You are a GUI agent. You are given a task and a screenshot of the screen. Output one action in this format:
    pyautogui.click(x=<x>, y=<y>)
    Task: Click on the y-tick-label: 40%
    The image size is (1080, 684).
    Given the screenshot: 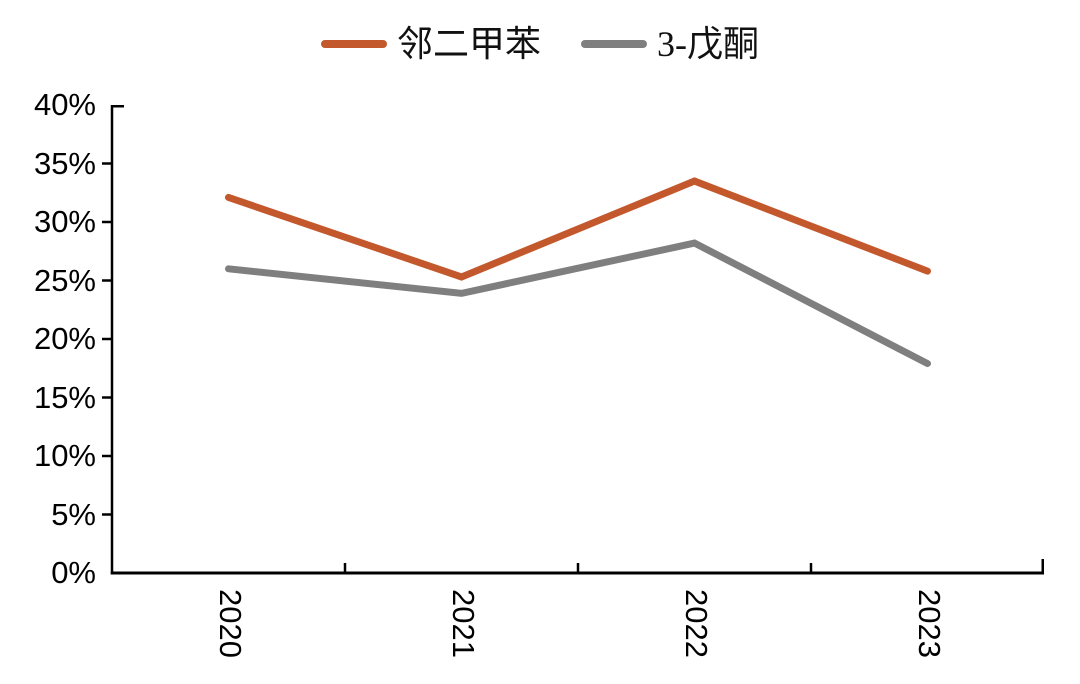 What is the action you would take?
    pyautogui.click(x=64, y=104)
    